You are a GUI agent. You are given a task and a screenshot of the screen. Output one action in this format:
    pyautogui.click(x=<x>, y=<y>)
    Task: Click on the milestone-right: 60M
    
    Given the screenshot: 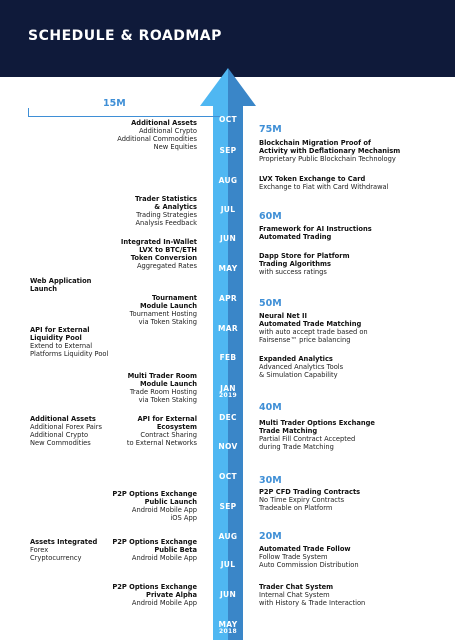 What is the action you would take?
    pyautogui.click(x=270, y=216)
    